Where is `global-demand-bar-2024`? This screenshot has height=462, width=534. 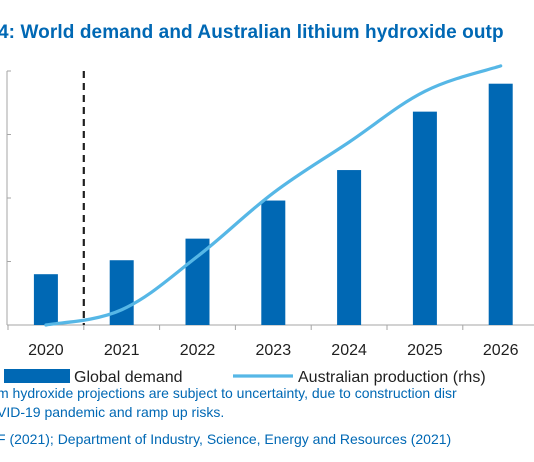
global-demand-bar-2024 is located at coordinates (349, 247).